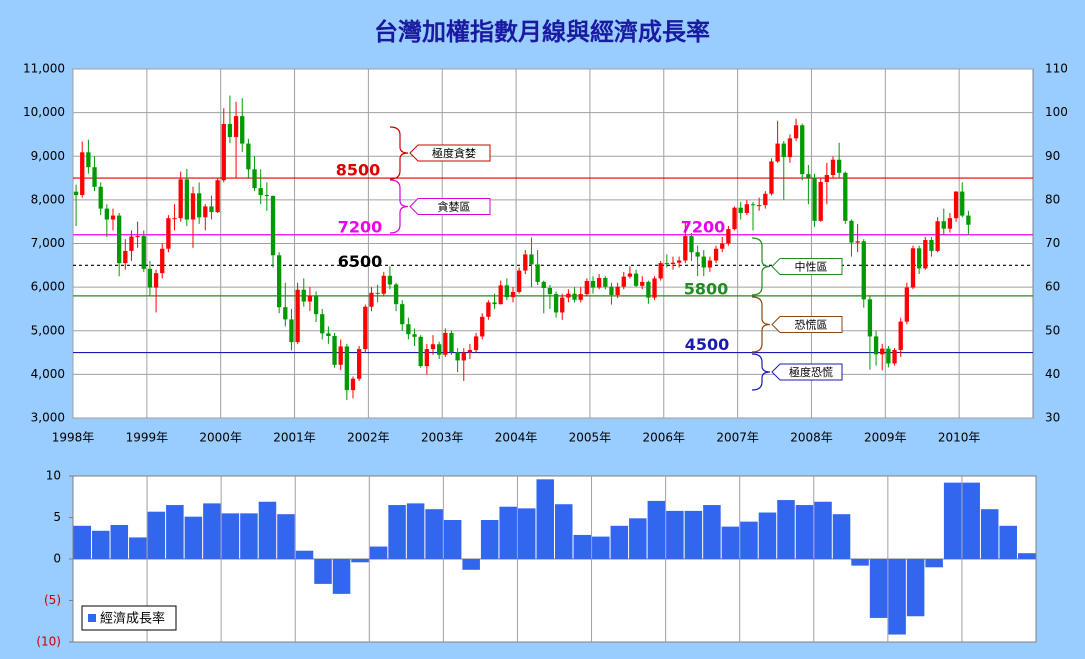  I want to click on y-tick-label: 5,000, so click(48, 330).